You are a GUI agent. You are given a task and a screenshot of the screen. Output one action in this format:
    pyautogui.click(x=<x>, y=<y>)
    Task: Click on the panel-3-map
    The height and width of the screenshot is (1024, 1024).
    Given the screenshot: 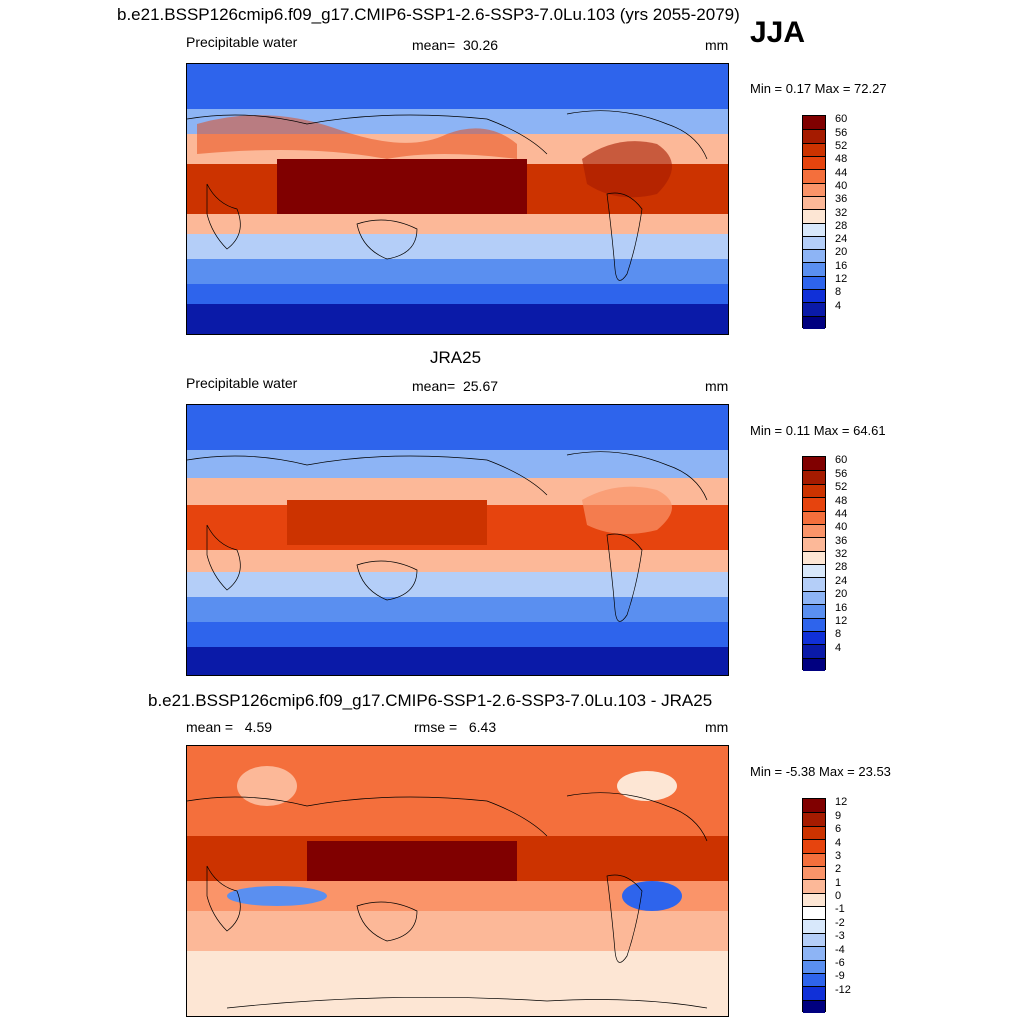 What is the action you would take?
    pyautogui.click(x=457, y=881)
    